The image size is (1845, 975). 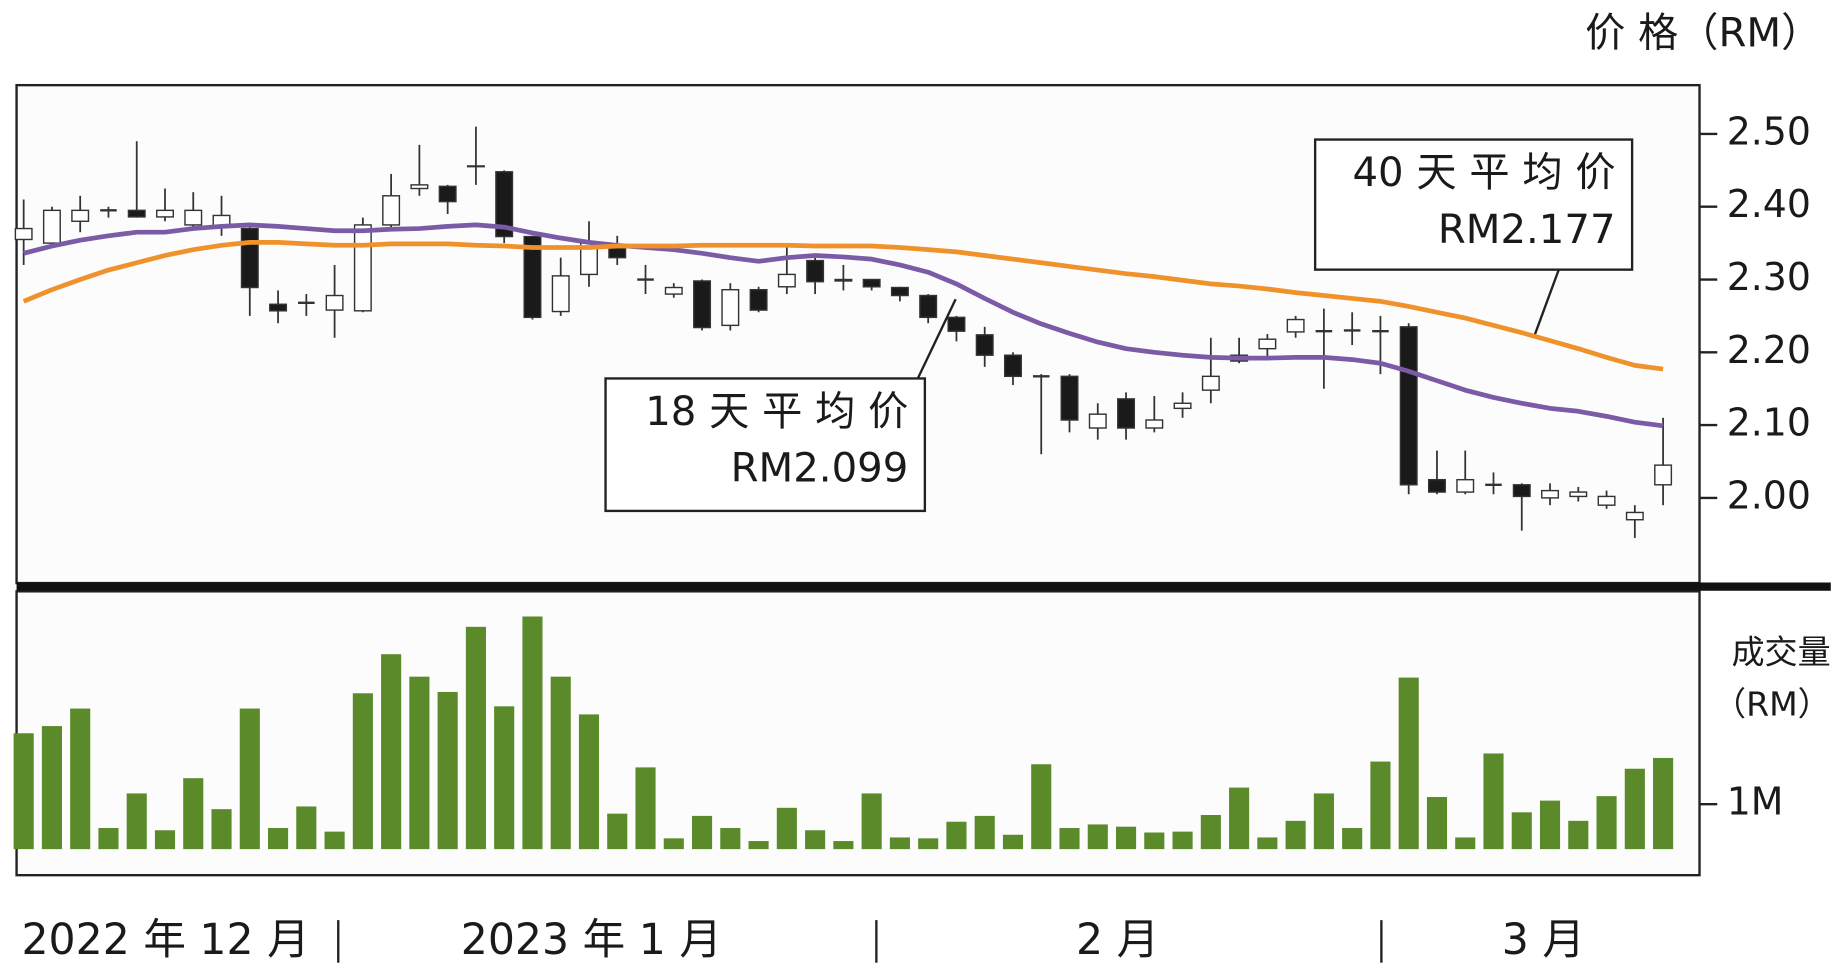 I want to click on annotation-name: 40 天 平 均 价, so click(x=1483, y=173).